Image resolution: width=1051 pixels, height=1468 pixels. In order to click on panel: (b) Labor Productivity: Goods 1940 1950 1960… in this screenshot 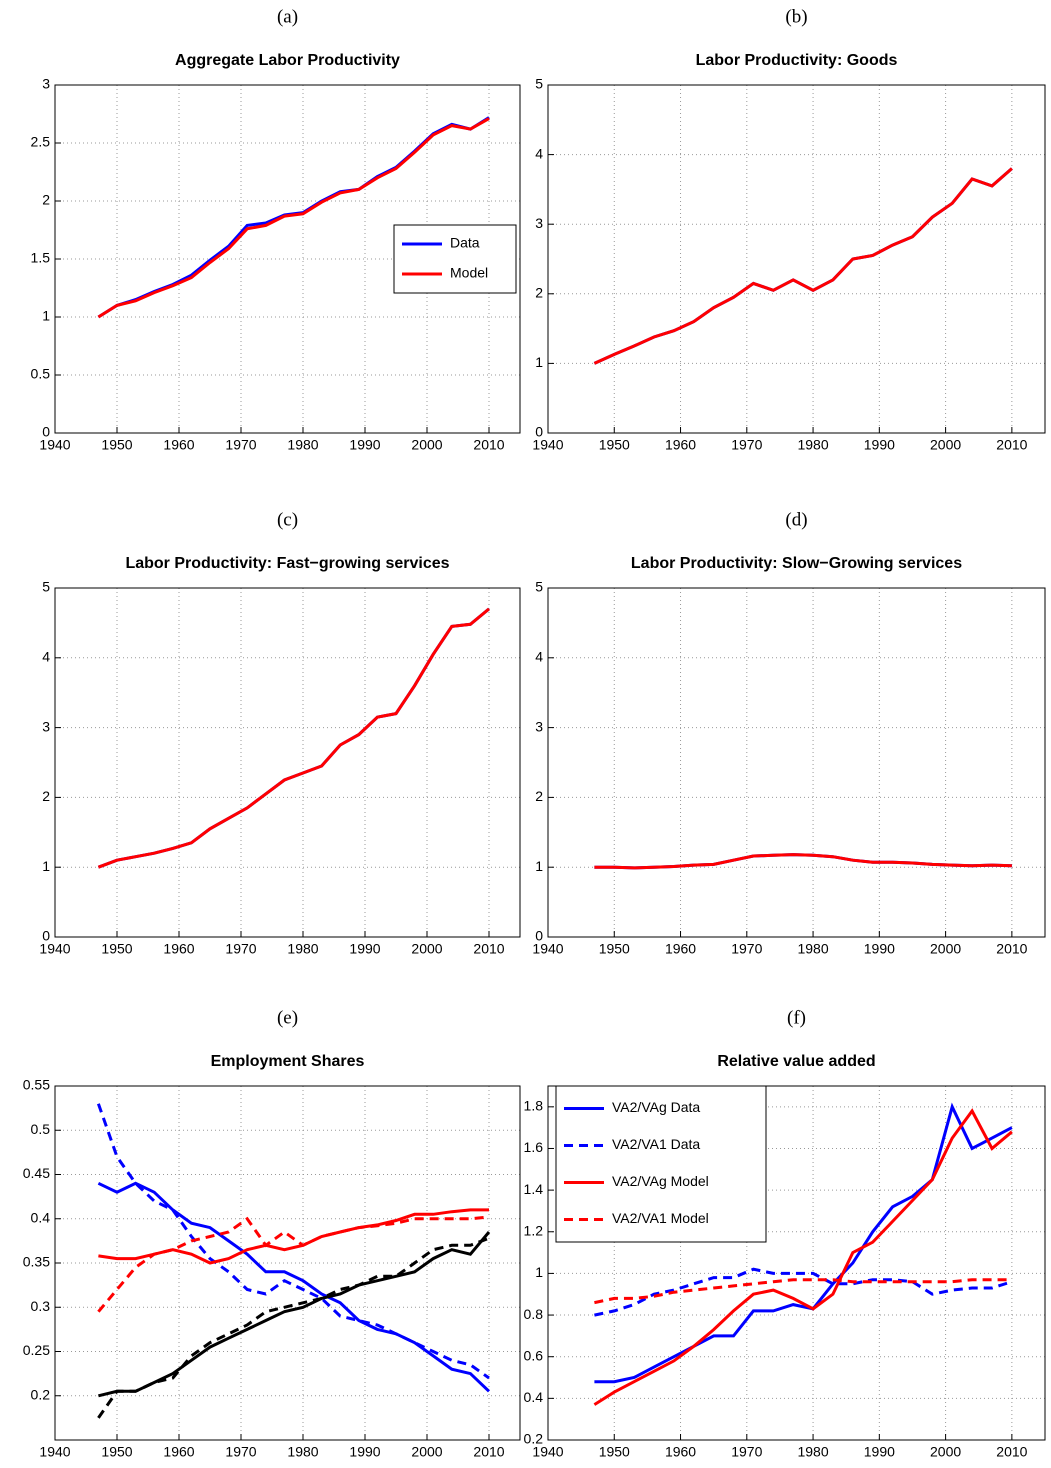, I will do `click(789, 229)`.